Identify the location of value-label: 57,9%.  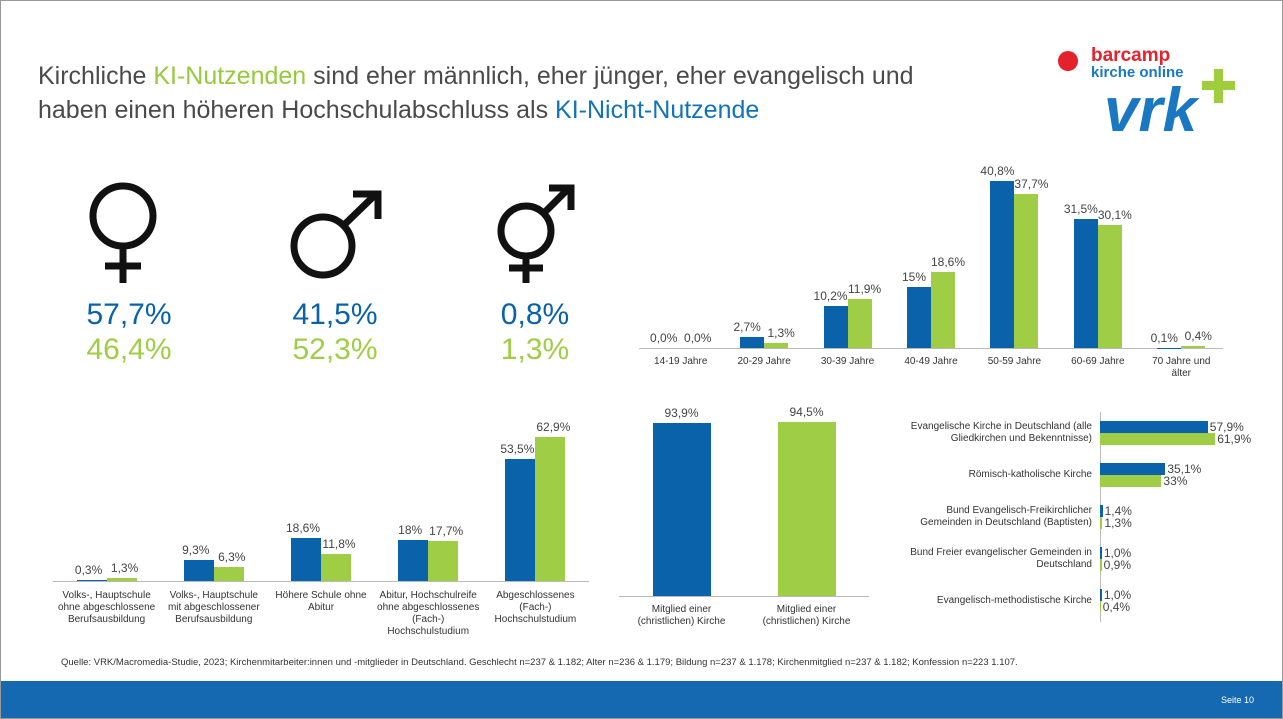
(1226, 427).